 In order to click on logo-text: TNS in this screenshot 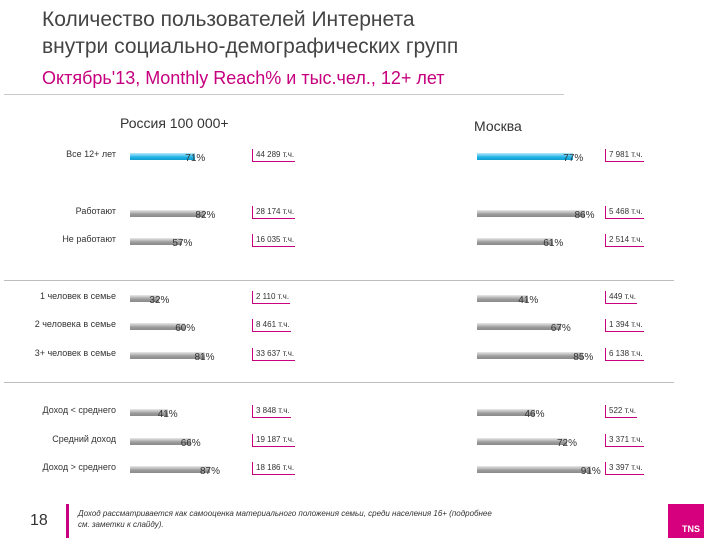, I will do `click(691, 529)`.